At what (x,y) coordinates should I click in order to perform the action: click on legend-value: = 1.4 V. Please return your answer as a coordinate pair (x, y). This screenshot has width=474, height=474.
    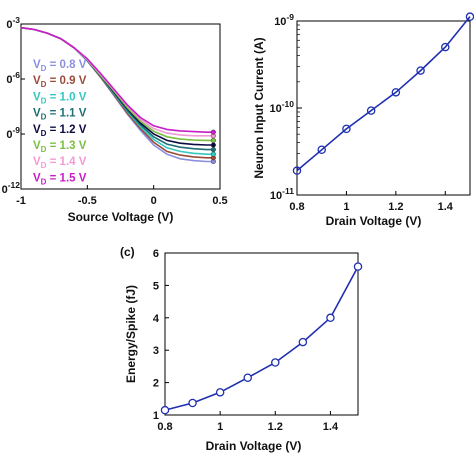
    Looking at the image, I should click on (66, 162).